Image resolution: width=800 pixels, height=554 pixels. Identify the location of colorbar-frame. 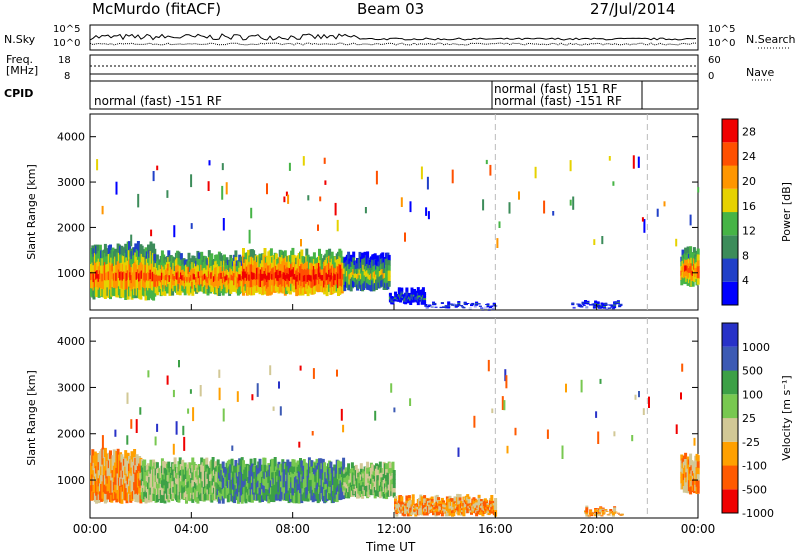
(730, 212).